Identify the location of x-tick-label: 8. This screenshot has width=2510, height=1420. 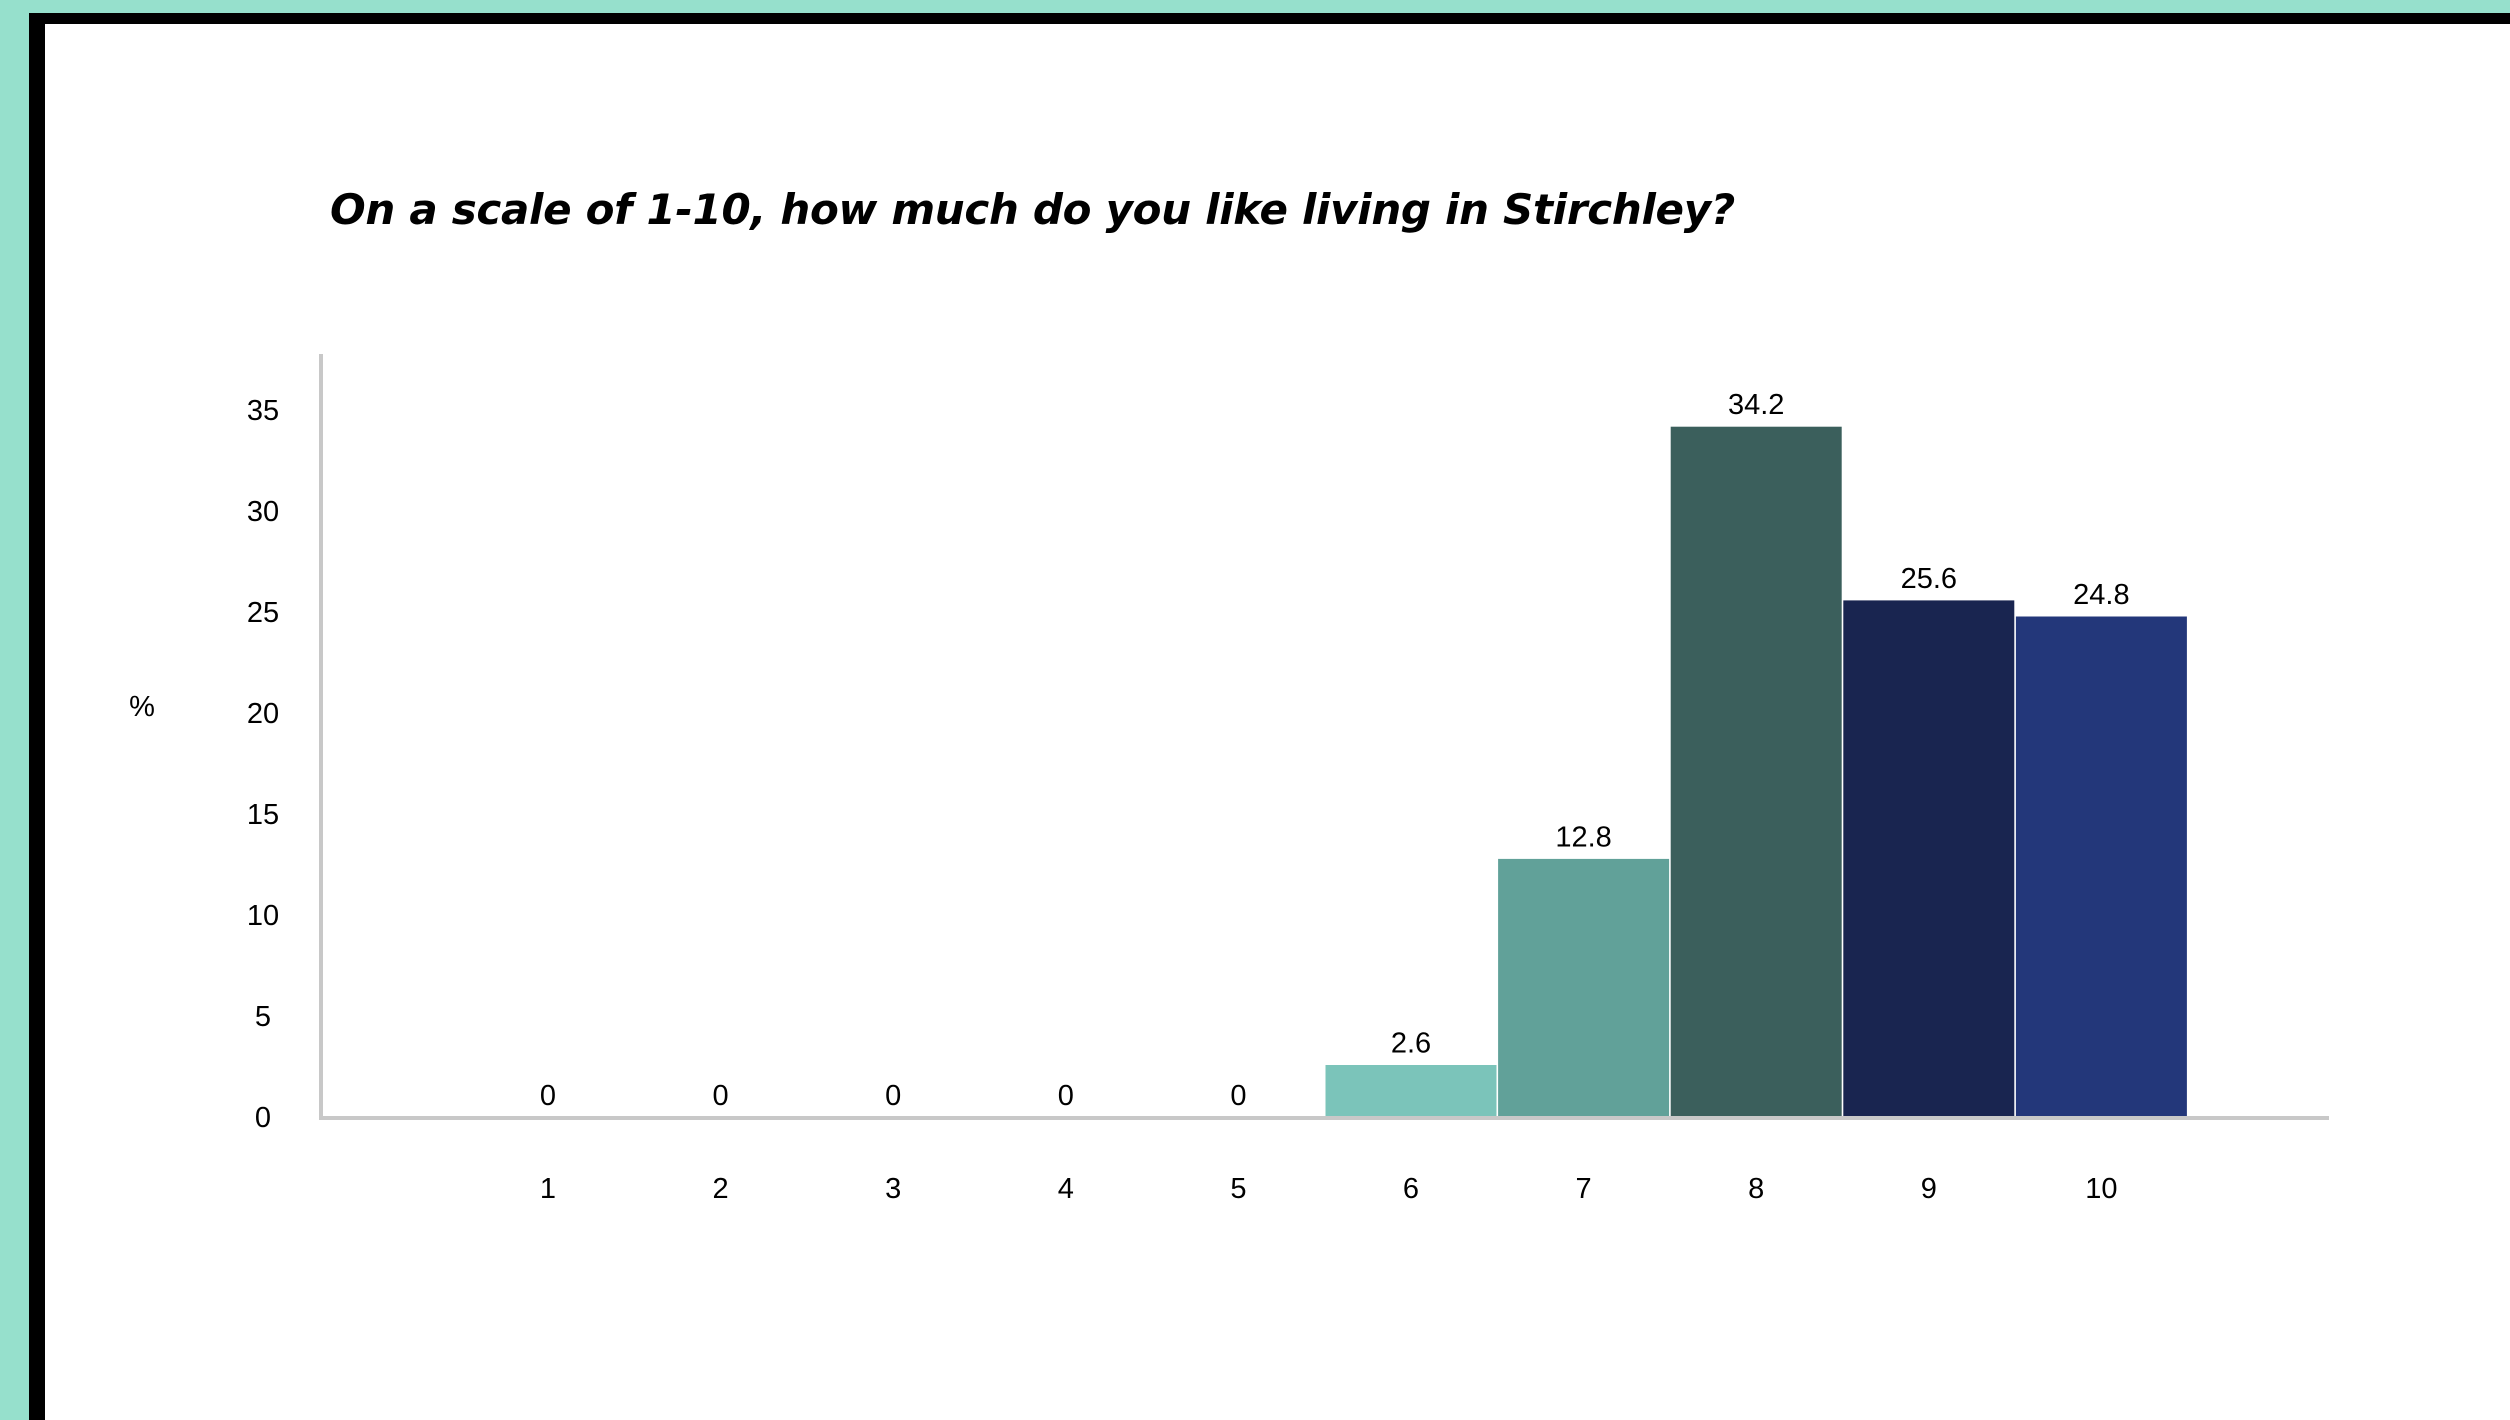
(1756, 1189).